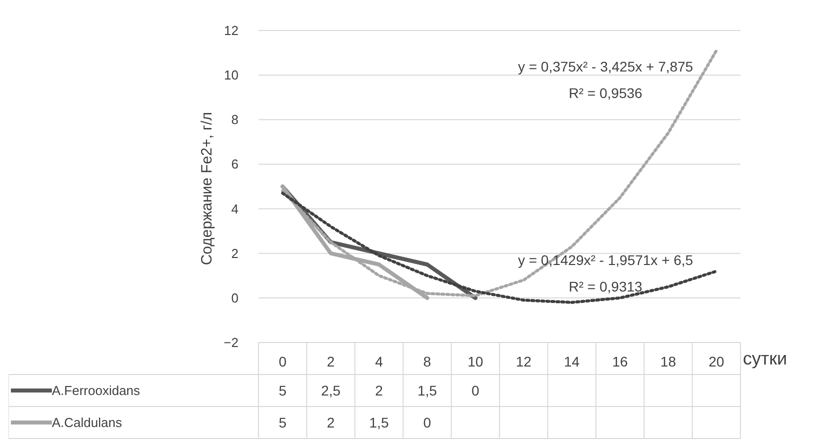 This screenshot has height=446, width=819. Describe the element at coordinates (96, 390) in the screenshot. I see `legend-label: A.Ferrooxidans` at that location.